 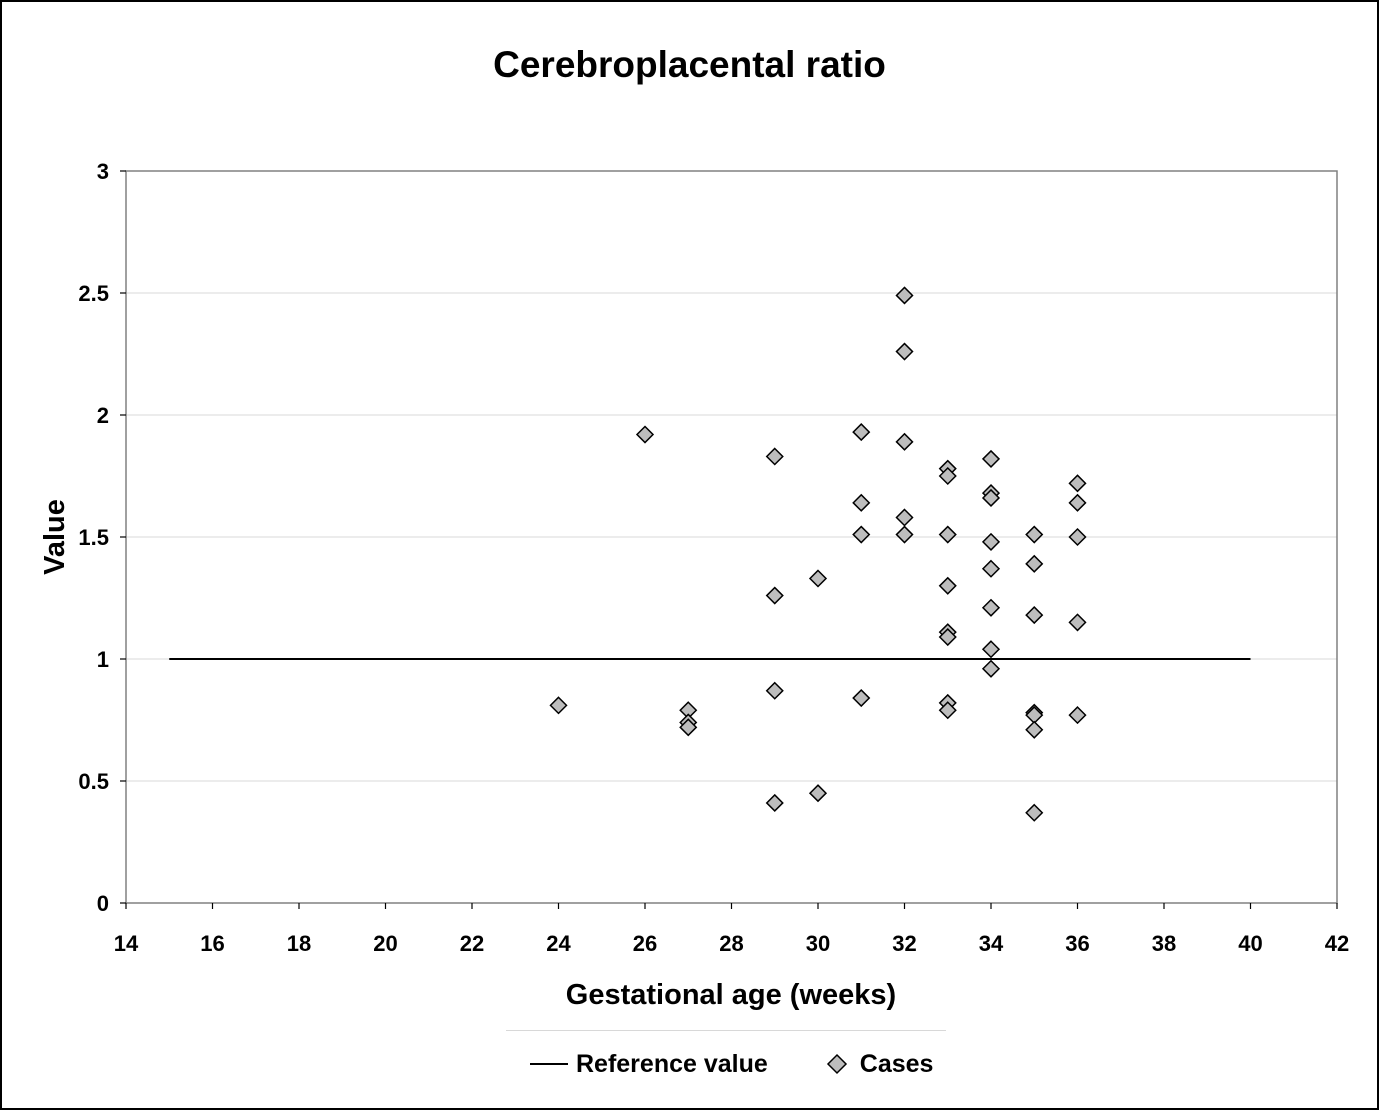 What do you see at coordinates (1250, 943) in the screenshot?
I see `x-tick-label: 40` at bounding box center [1250, 943].